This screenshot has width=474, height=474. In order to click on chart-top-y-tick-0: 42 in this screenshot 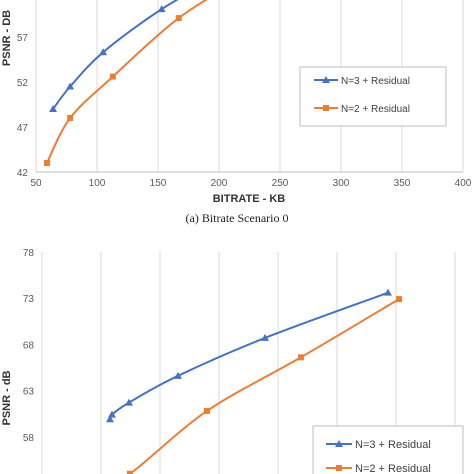, I will do `click(23, 173)`.